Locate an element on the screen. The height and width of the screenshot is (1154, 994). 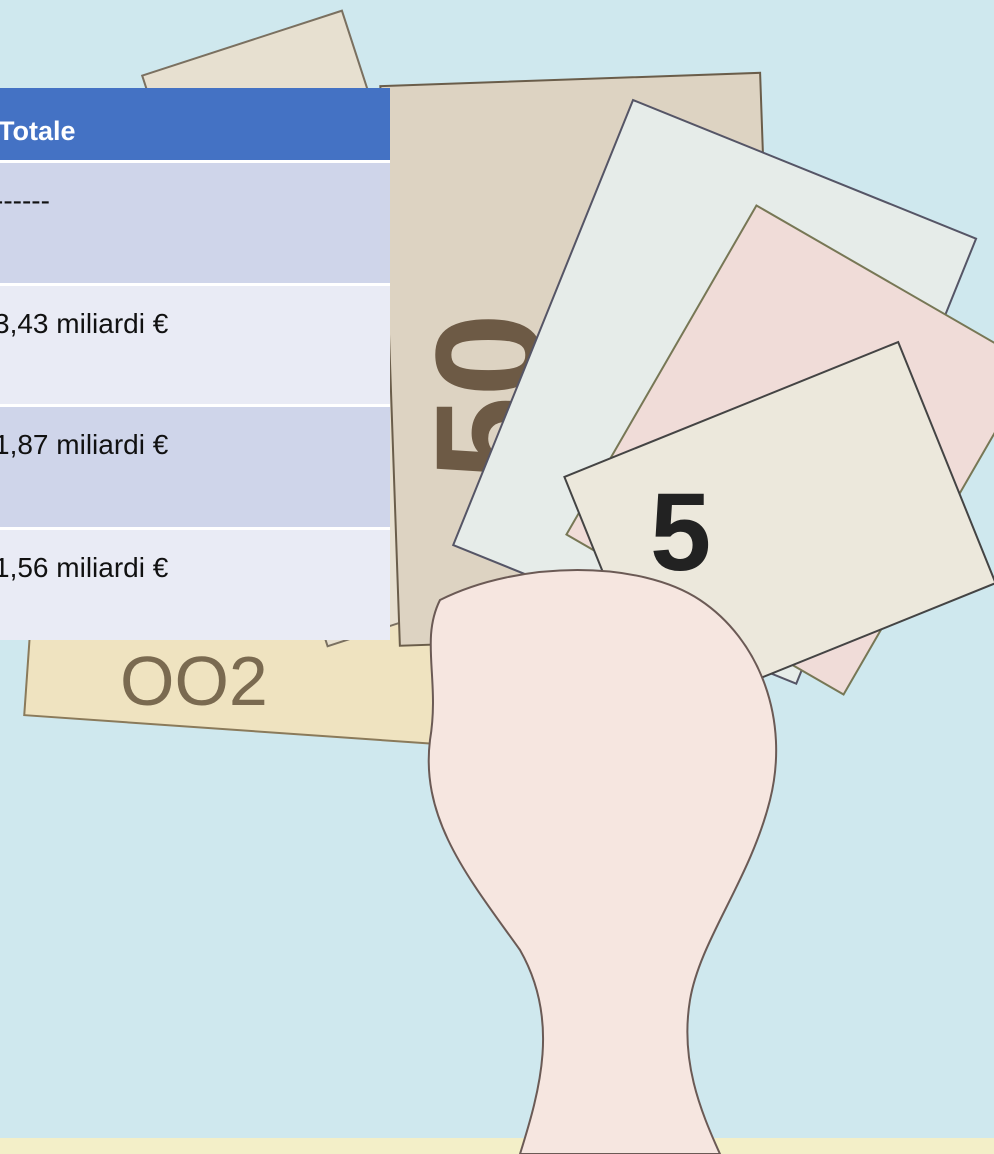
cell: ------ is located at coordinates (195, 224).